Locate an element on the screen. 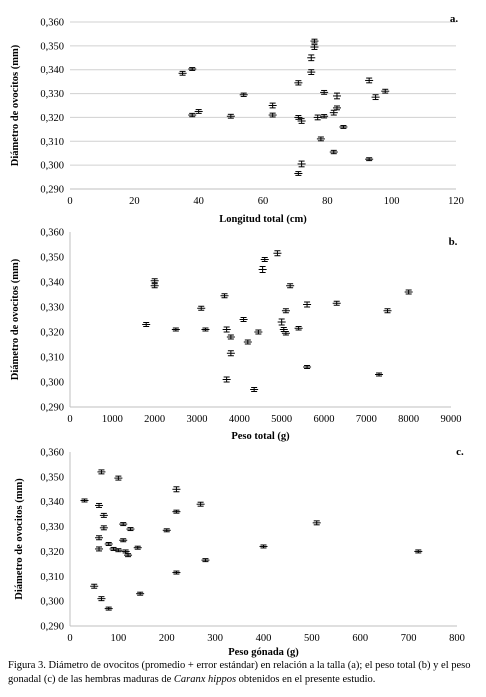 This screenshot has width=486, height=697. panel-a-y-tick-label: 0,360 is located at coordinates (52, 23).